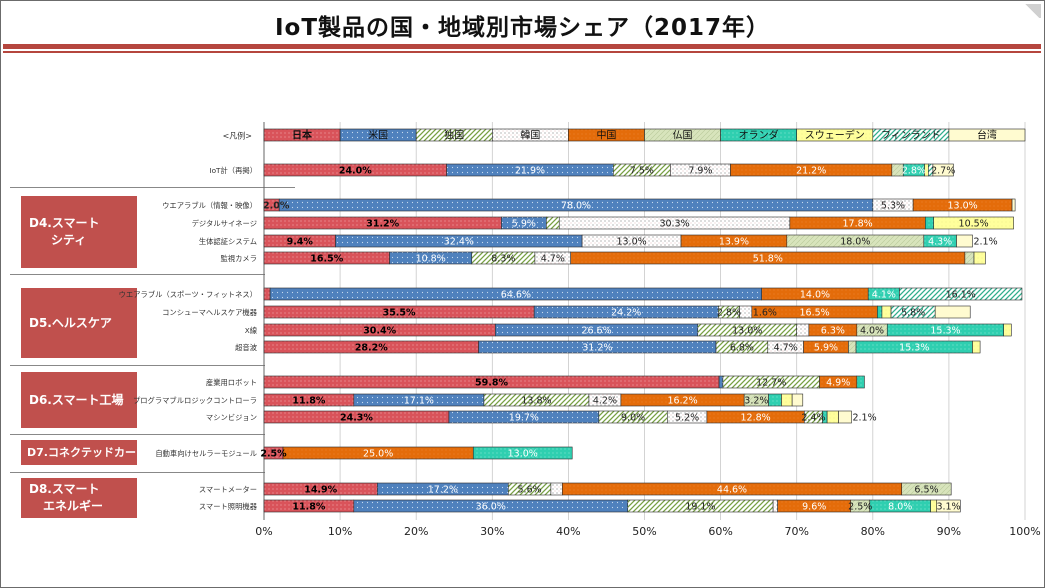 This screenshot has height=588, width=1045. What do you see at coordinates (431, 259) in the screenshot?
I see `data-label: 10.8%` at bounding box center [431, 259].